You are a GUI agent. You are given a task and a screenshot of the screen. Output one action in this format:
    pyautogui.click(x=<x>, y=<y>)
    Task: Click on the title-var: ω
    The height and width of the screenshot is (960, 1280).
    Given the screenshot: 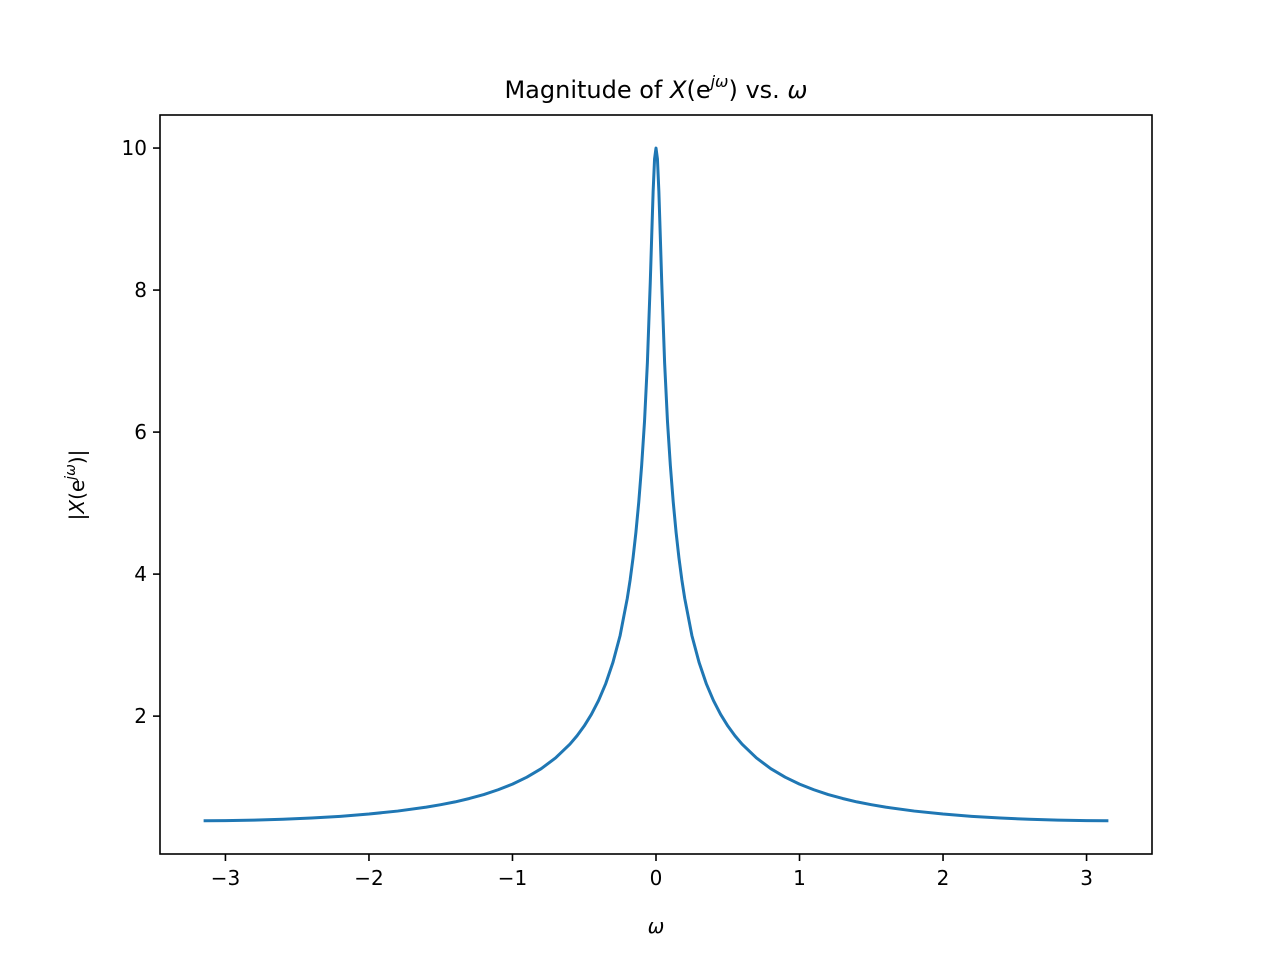 What is the action you would take?
    pyautogui.click(x=797, y=90)
    